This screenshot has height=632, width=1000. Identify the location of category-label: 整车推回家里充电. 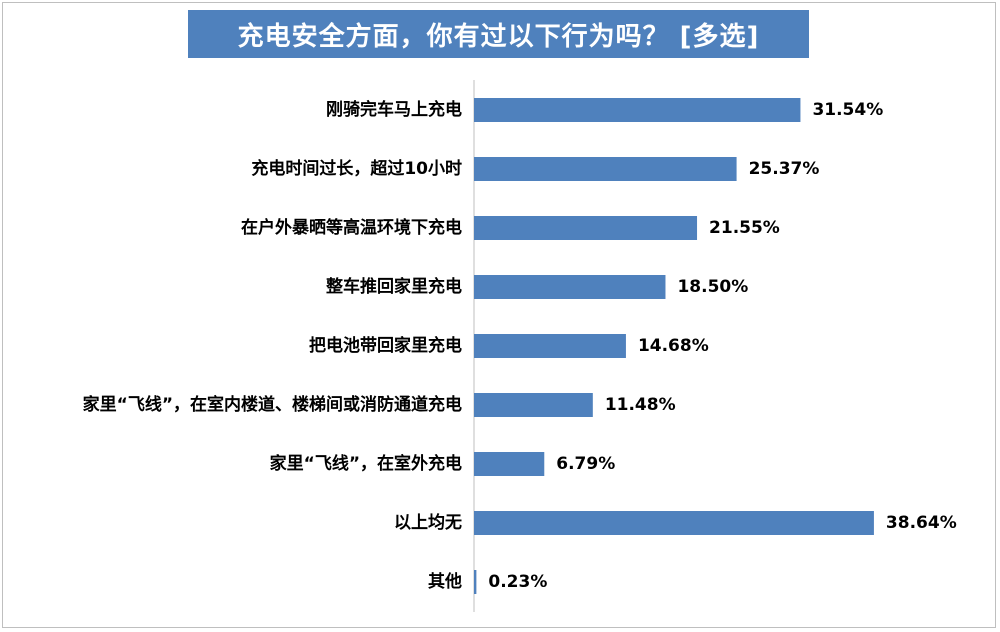
(394, 286).